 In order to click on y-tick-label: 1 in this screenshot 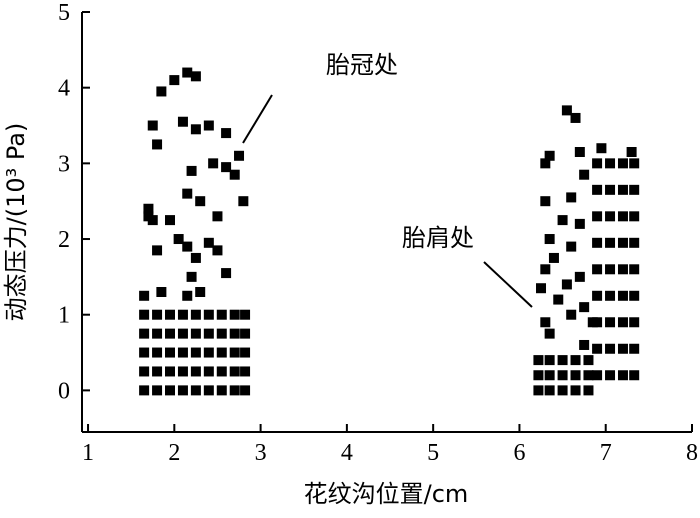, I will do `click(64, 316)`.